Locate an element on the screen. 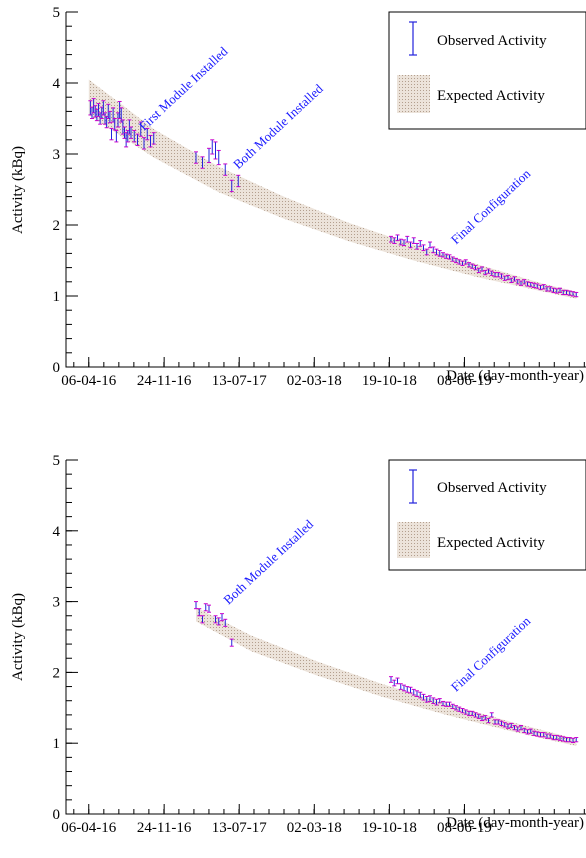  legend-bottom: Observed Activity Expected Activity is located at coordinates (487, 515).